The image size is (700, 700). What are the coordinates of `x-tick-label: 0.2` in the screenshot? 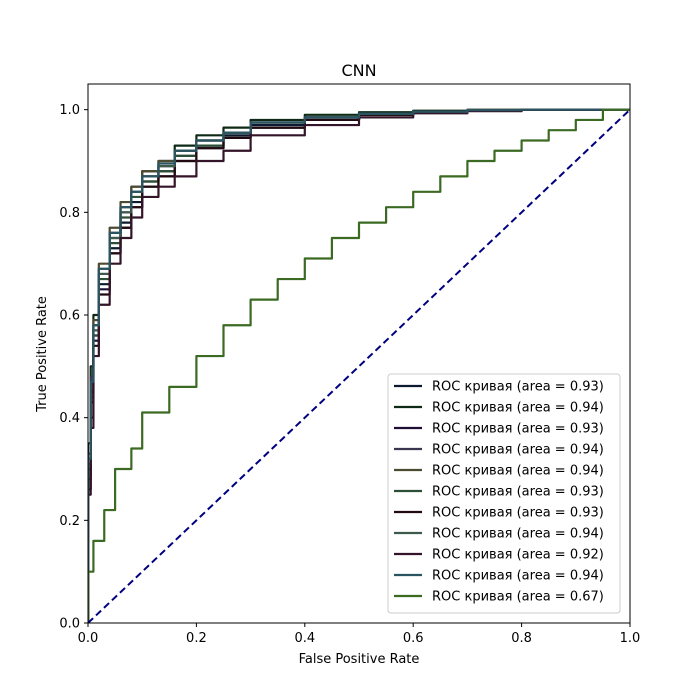 It's located at (196, 638).